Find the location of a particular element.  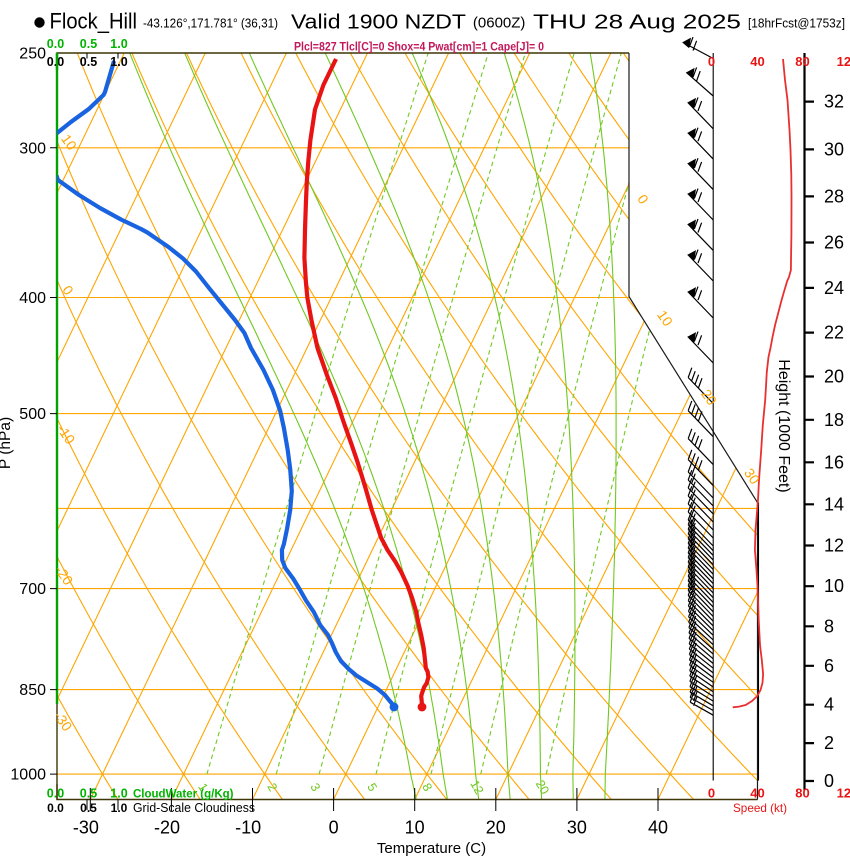

svg-text: 26 is located at coordinates (834, 243).